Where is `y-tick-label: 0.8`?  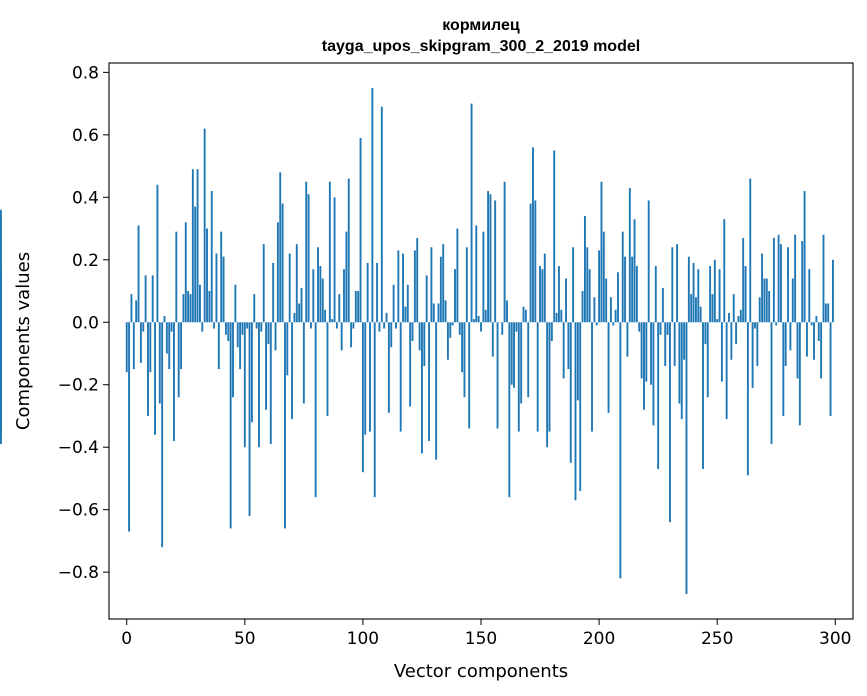 y-tick-label: 0.8 is located at coordinates (85, 73).